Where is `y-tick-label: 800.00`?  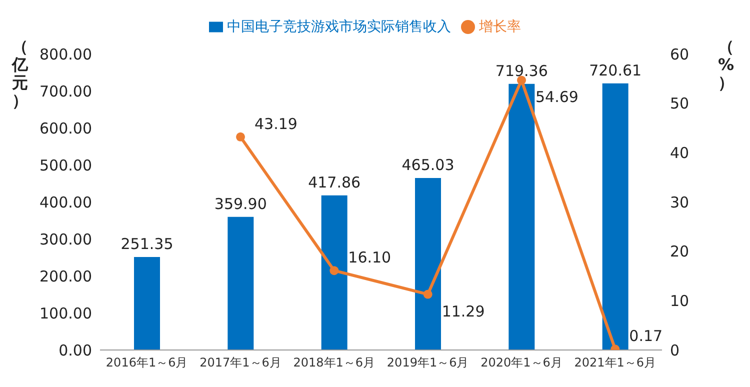 y-tick-label: 800.00 is located at coordinates (66, 54).